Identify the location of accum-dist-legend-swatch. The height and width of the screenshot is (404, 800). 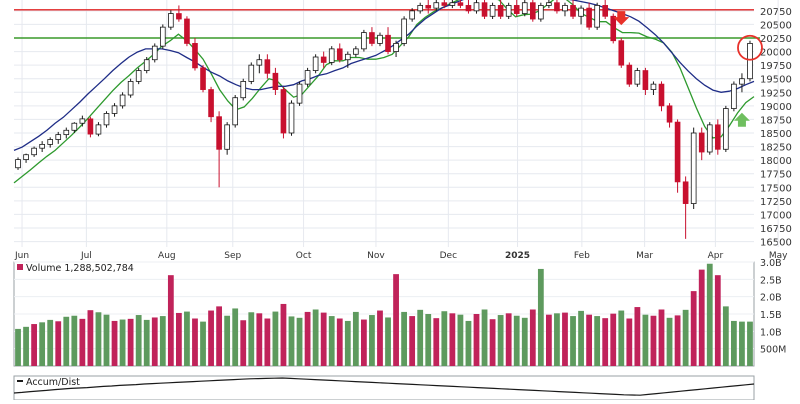
(20, 381).